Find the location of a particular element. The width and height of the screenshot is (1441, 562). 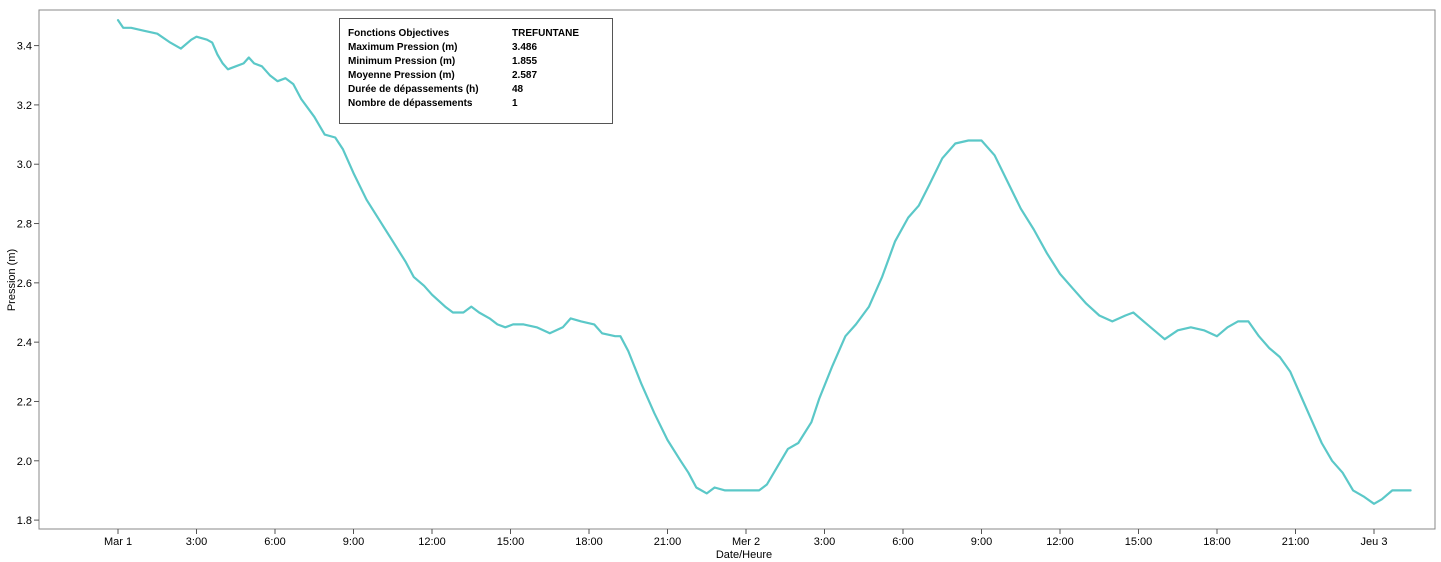

info-value: 1.855 is located at coordinates (525, 61).